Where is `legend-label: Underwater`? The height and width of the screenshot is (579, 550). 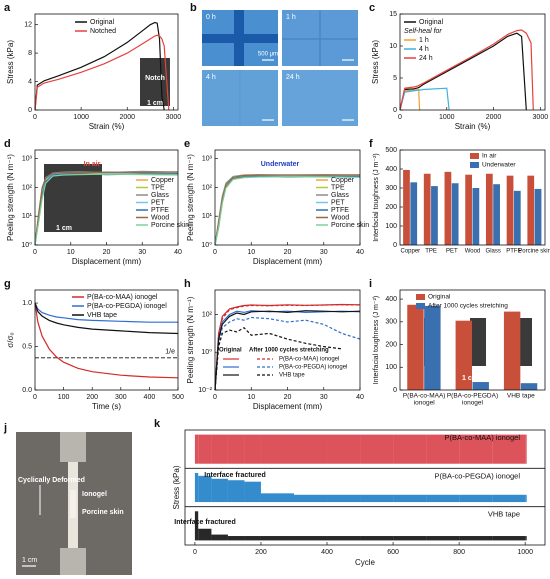
legend-label: Underwater is located at coordinates (499, 165).